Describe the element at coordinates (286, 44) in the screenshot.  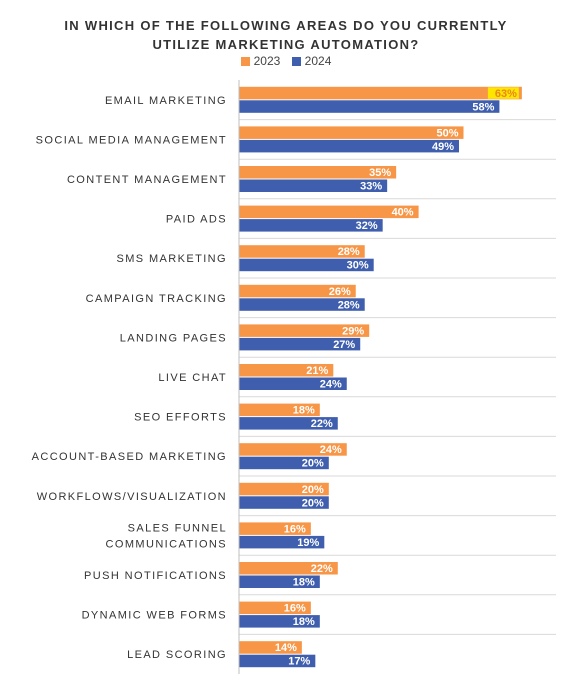
I see `chart-title-line-2: UTILIZE MARKETING AUTOMATION?` at that location.